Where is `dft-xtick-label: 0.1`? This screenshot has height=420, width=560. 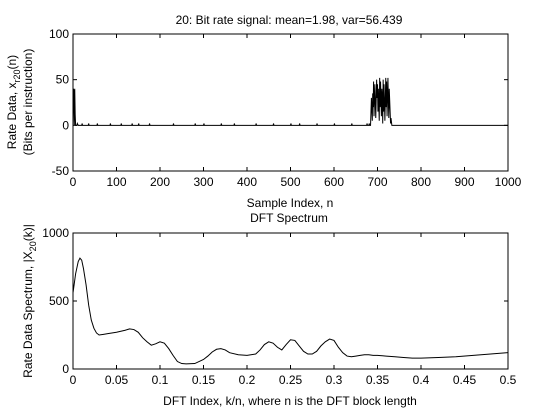 dft-xtick-label: 0.1 is located at coordinates (160, 380).